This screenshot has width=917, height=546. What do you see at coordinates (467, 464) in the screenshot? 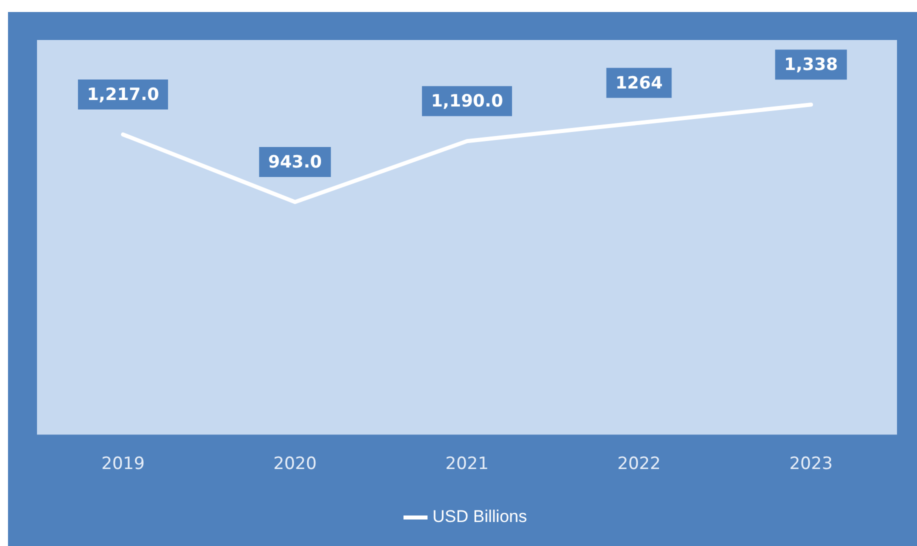
I see `x-tick-label: 2021` at bounding box center [467, 464].